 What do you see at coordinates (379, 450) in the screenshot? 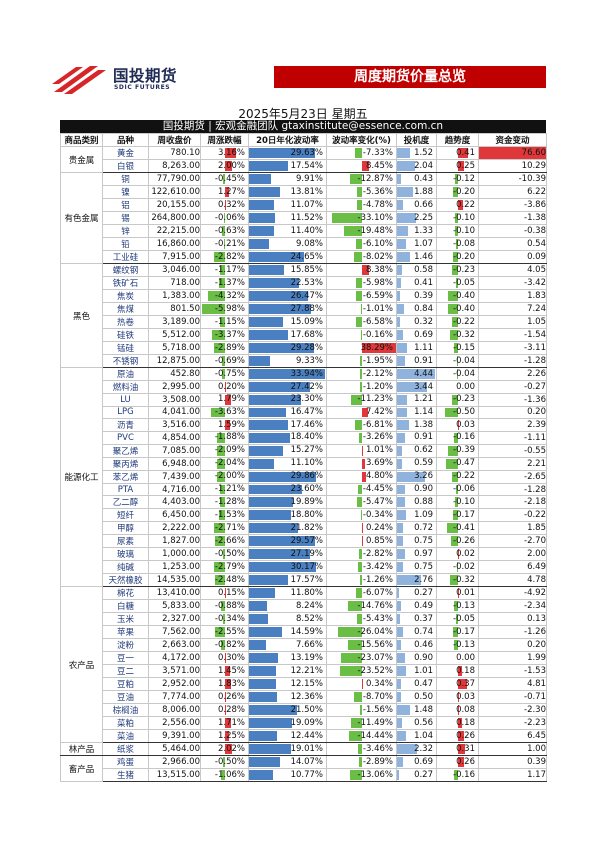
I see `vol-change-value: 1.01%` at bounding box center [379, 450].